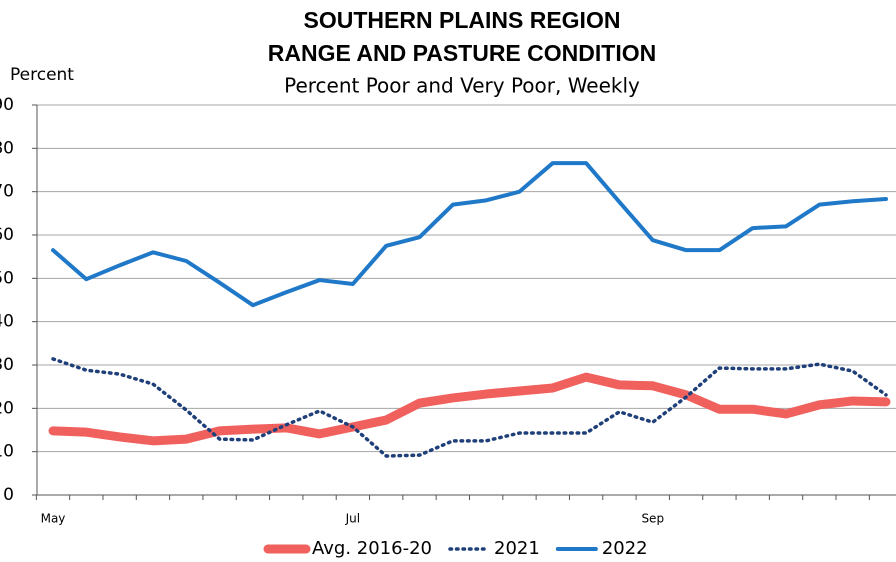 The height and width of the screenshot is (562, 896). I want to click on legend-label: 2021, so click(517, 548).